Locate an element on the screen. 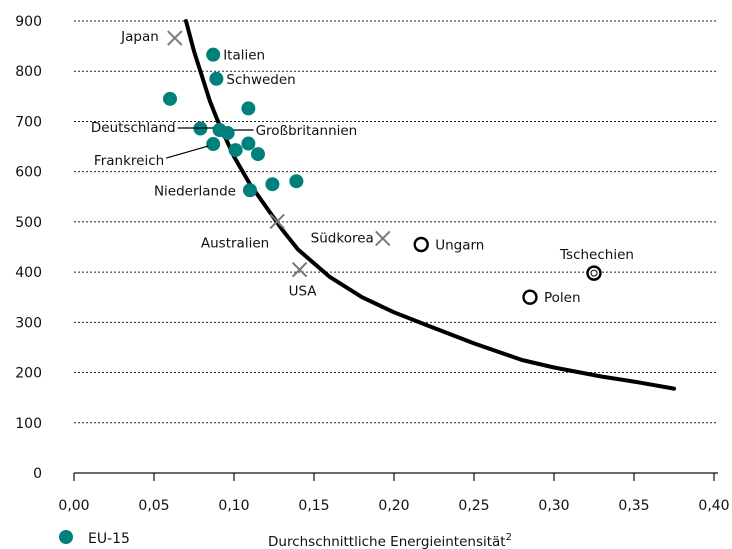 The width and height of the screenshot is (732, 549). open-point-inner-tschechien is located at coordinates (594, 273).